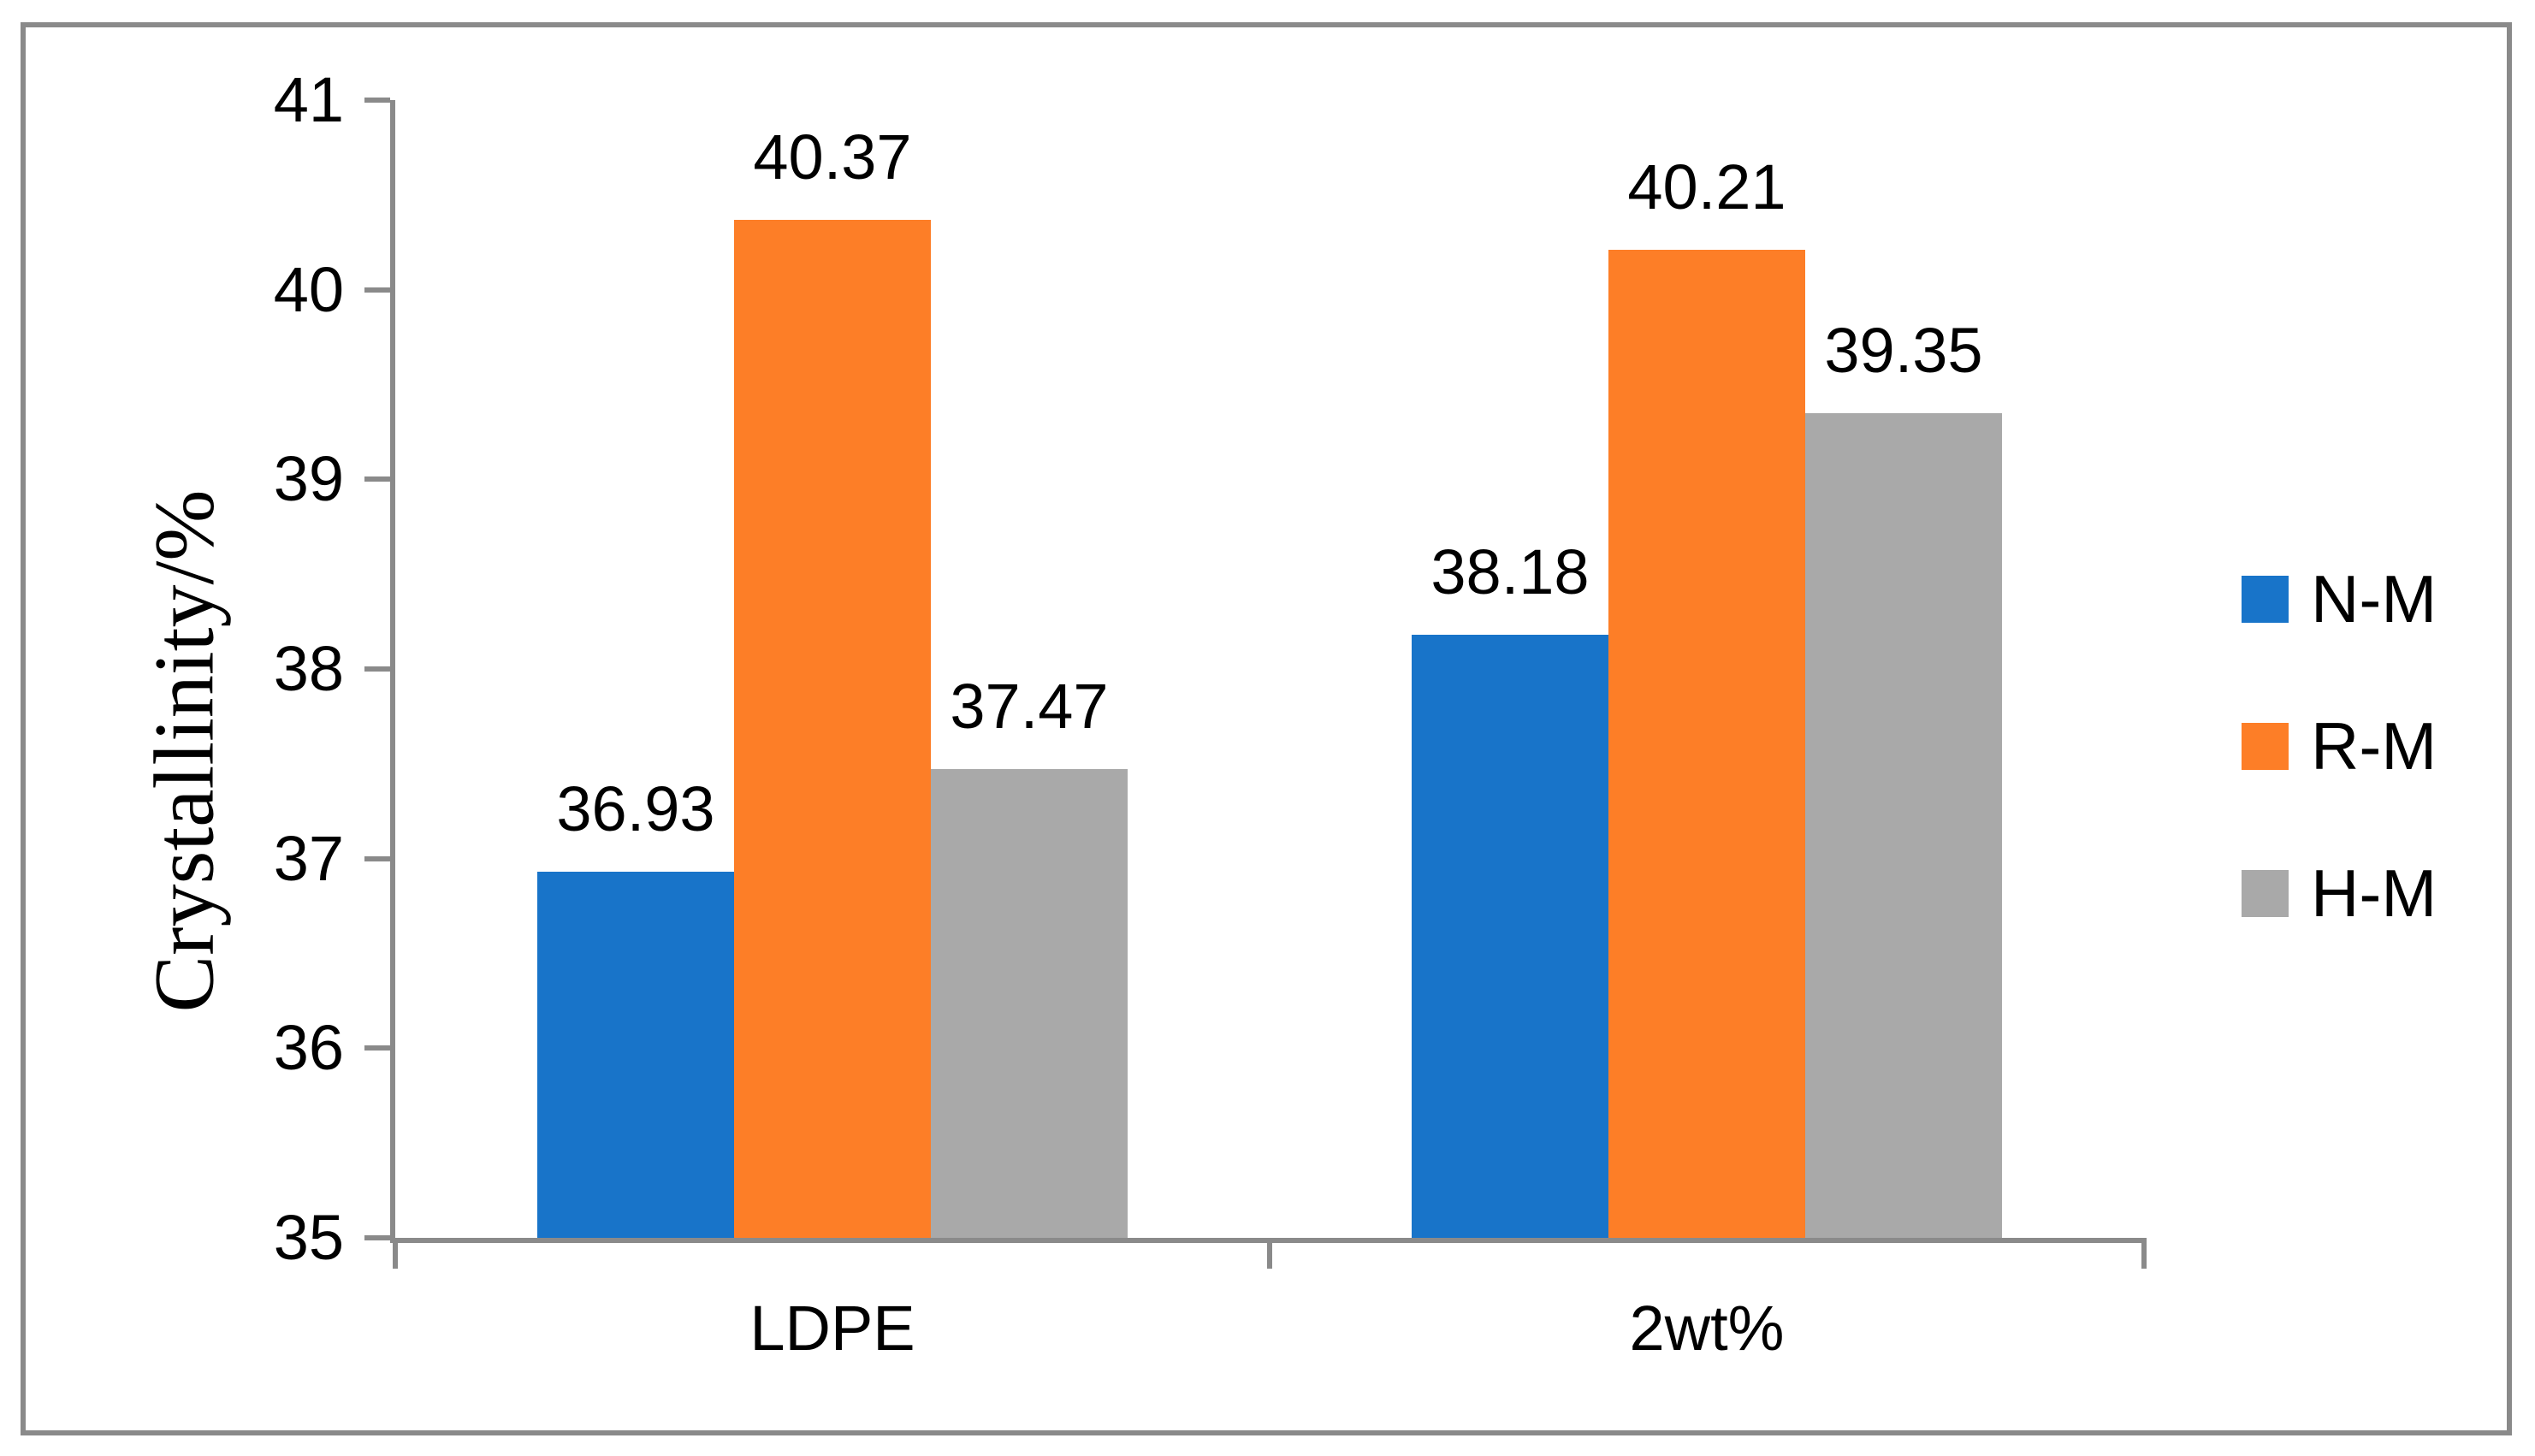 Image resolution: width=2535 pixels, height=1456 pixels. Describe the element at coordinates (1029, 707) in the screenshot. I see `bar-data-label: 37.47` at that location.